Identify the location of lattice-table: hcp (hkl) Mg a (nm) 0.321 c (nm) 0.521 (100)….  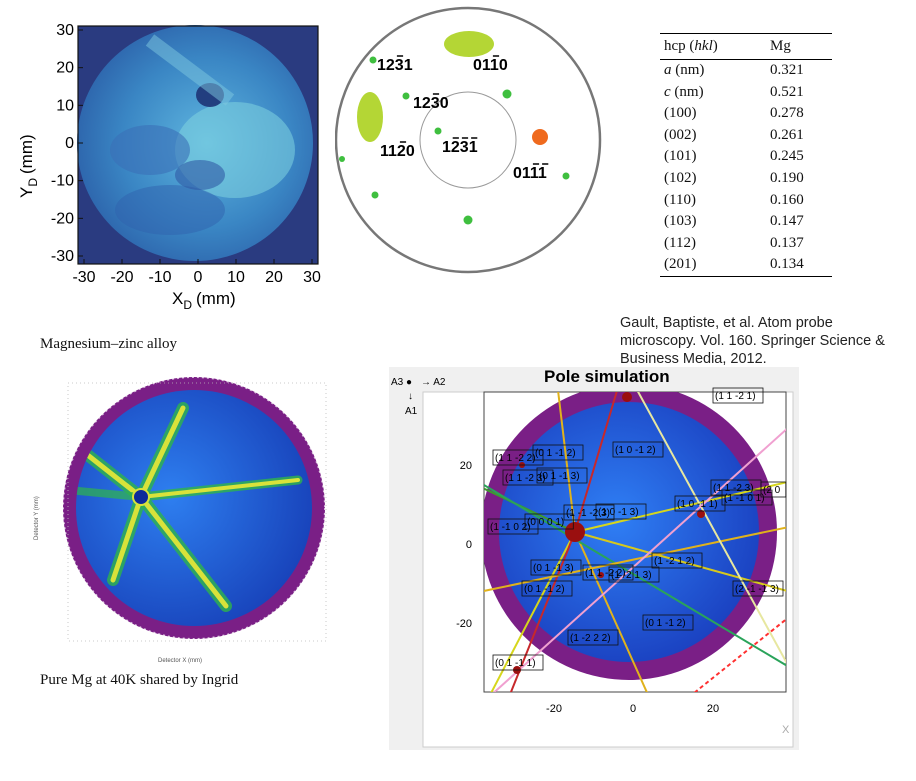
(746, 155).